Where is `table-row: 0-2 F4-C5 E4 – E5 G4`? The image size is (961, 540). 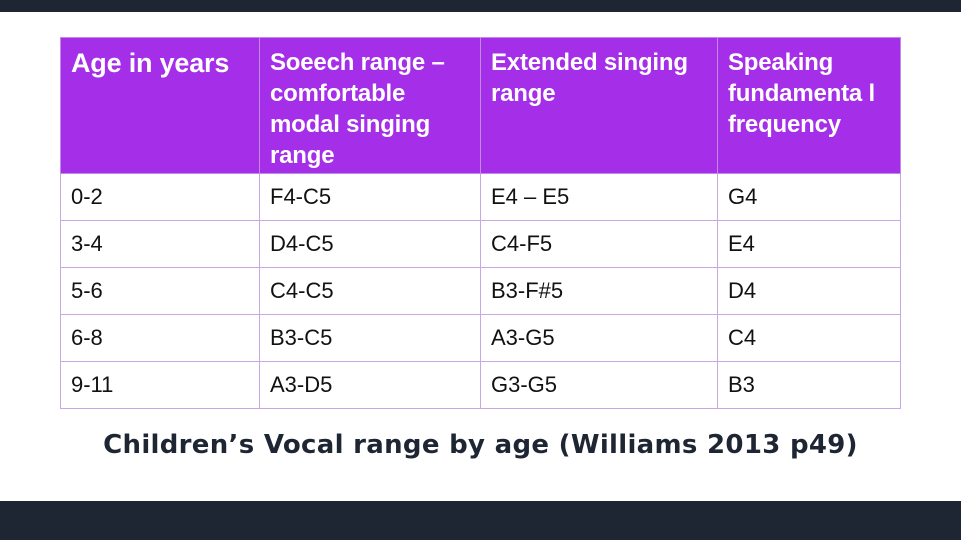
table-row: 0-2 F4-C5 E4 – E5 G4 is located at coordinates (480, 197).